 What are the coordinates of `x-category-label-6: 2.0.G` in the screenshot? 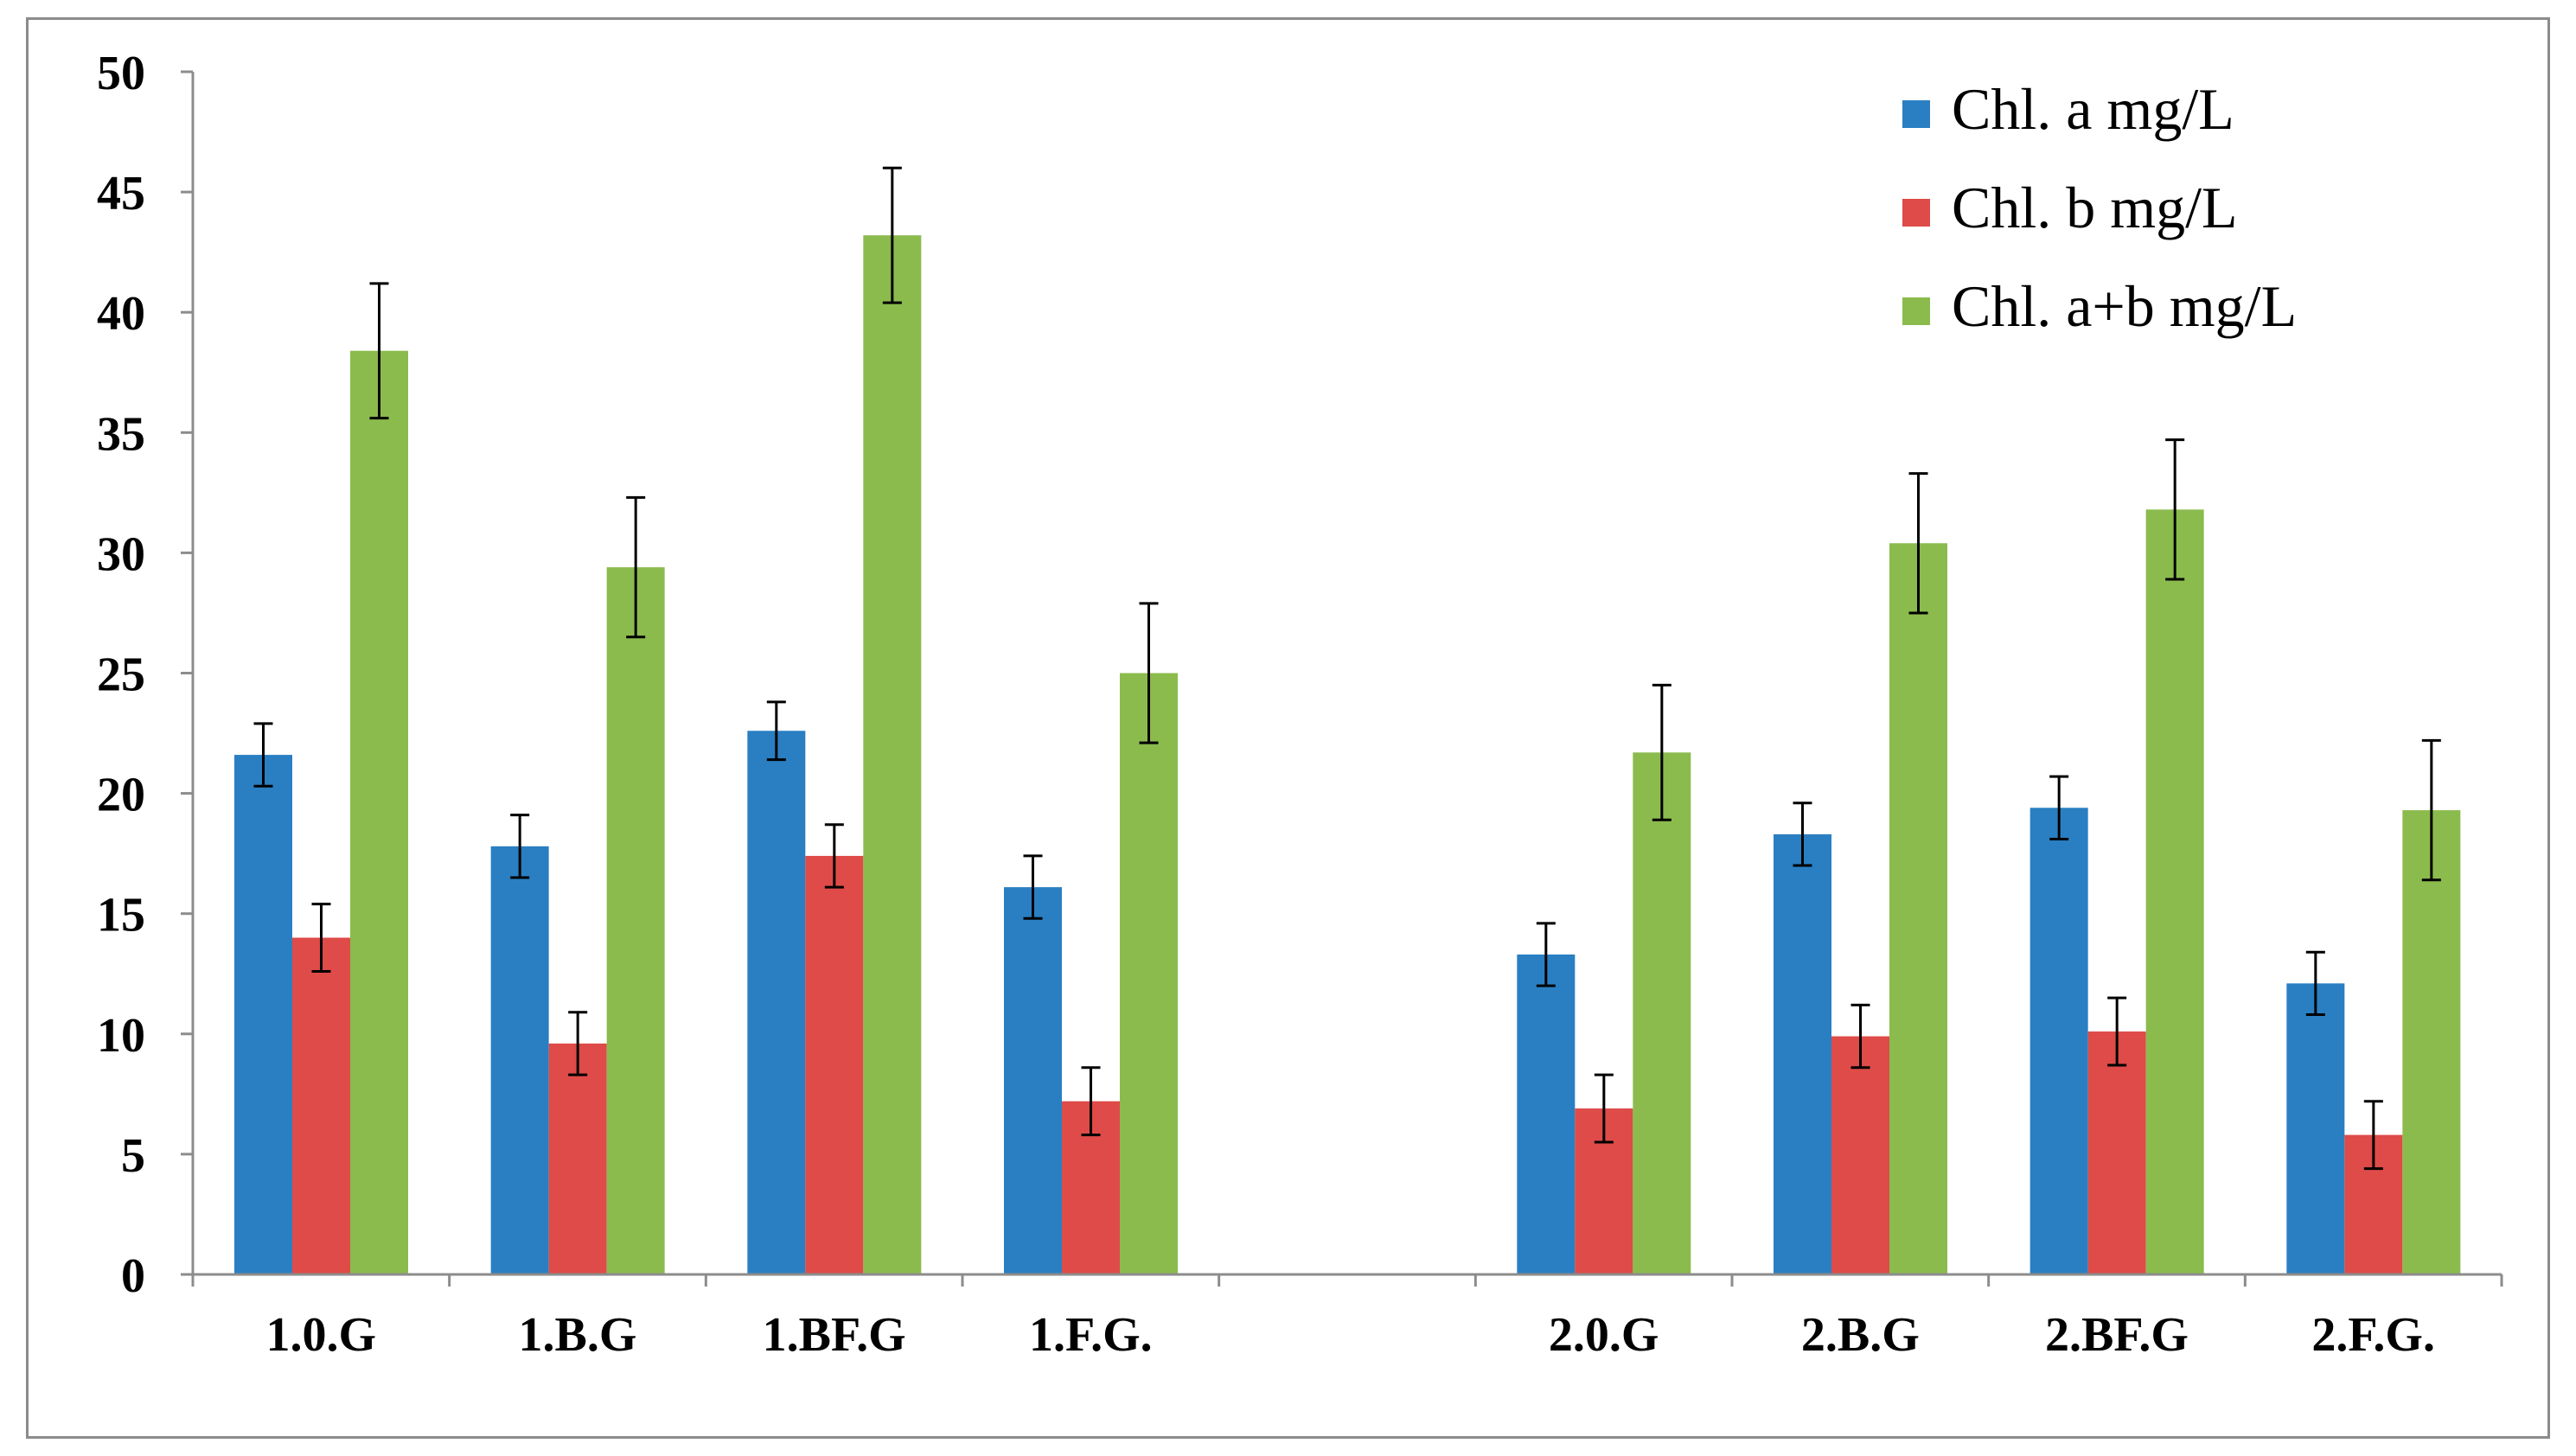 It's located at (1604, 1335).